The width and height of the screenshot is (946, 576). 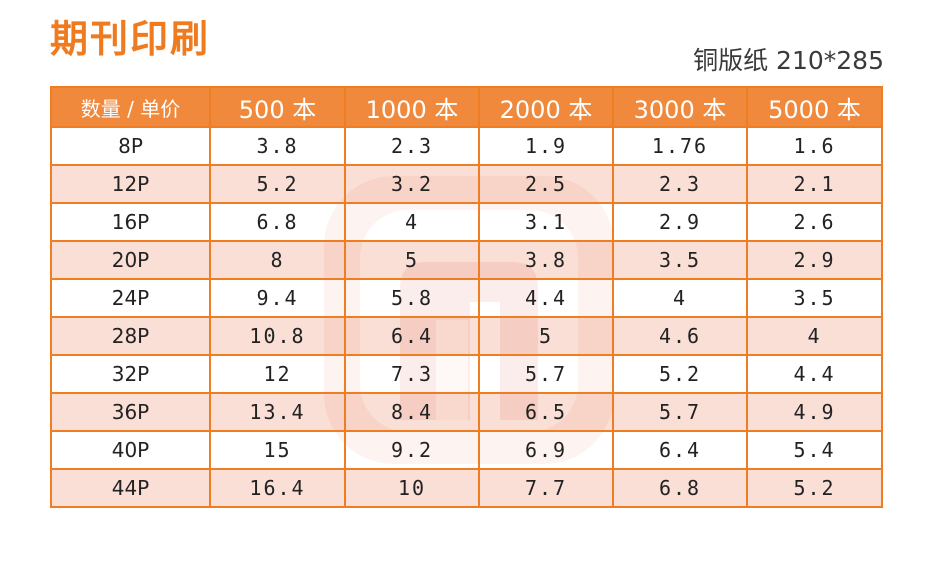 I want to click on price-cell: 8.4, so click(x=412, y=412).